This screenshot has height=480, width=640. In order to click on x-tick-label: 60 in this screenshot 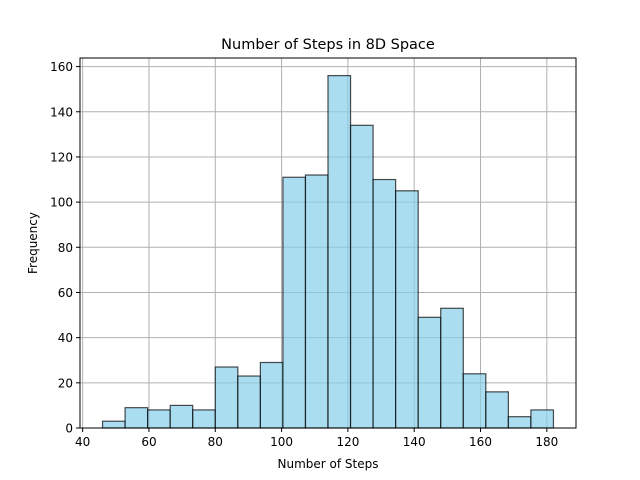, I will do `click(148, 442)`.